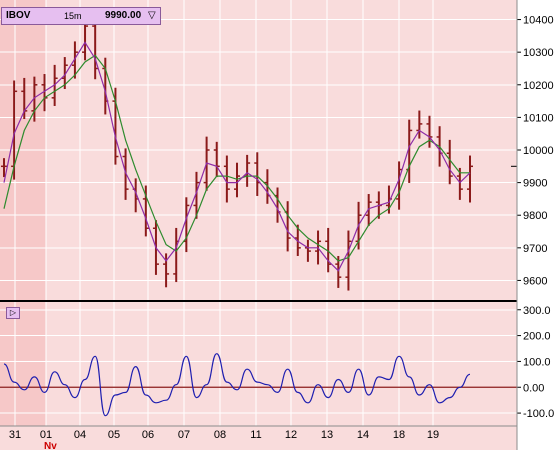 This screenshot has height=450, width=559. Describe the element at coordinates (399, 435) in the screenshot. I see `x-tick-label: 18` at that location.